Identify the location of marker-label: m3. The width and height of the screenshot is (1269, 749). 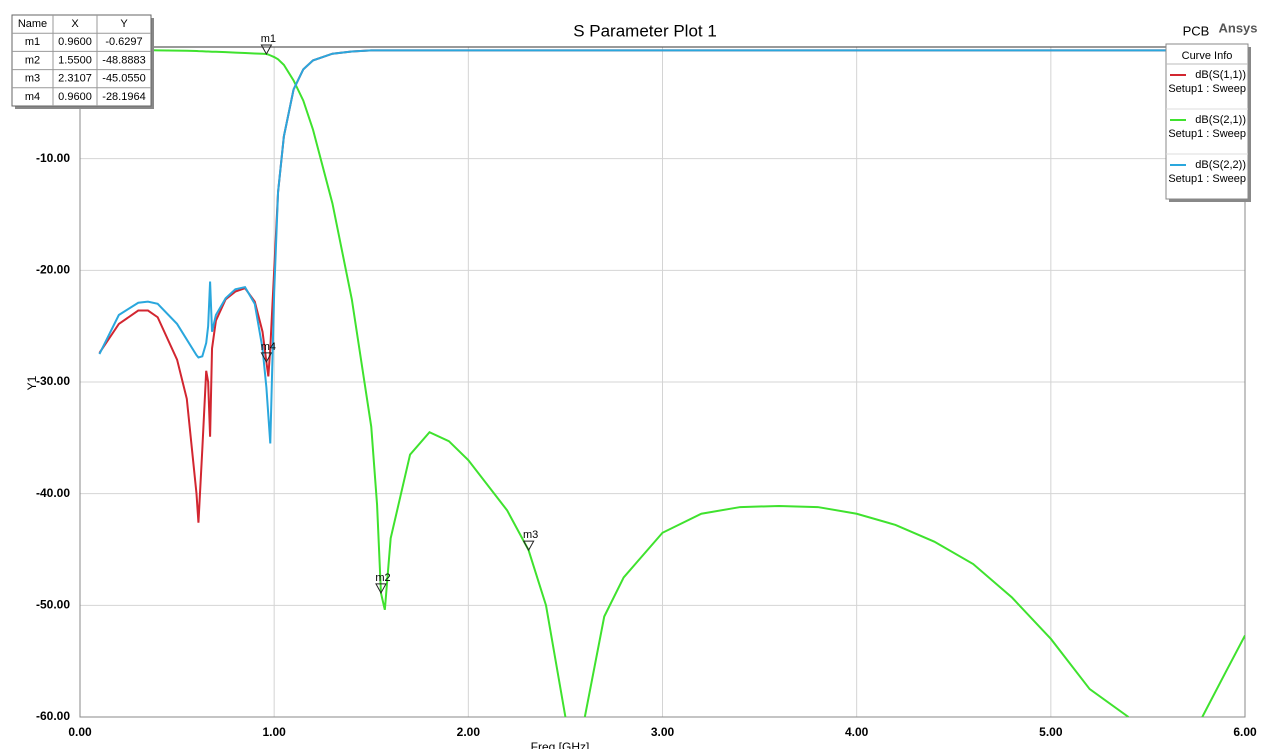
(530, 535).